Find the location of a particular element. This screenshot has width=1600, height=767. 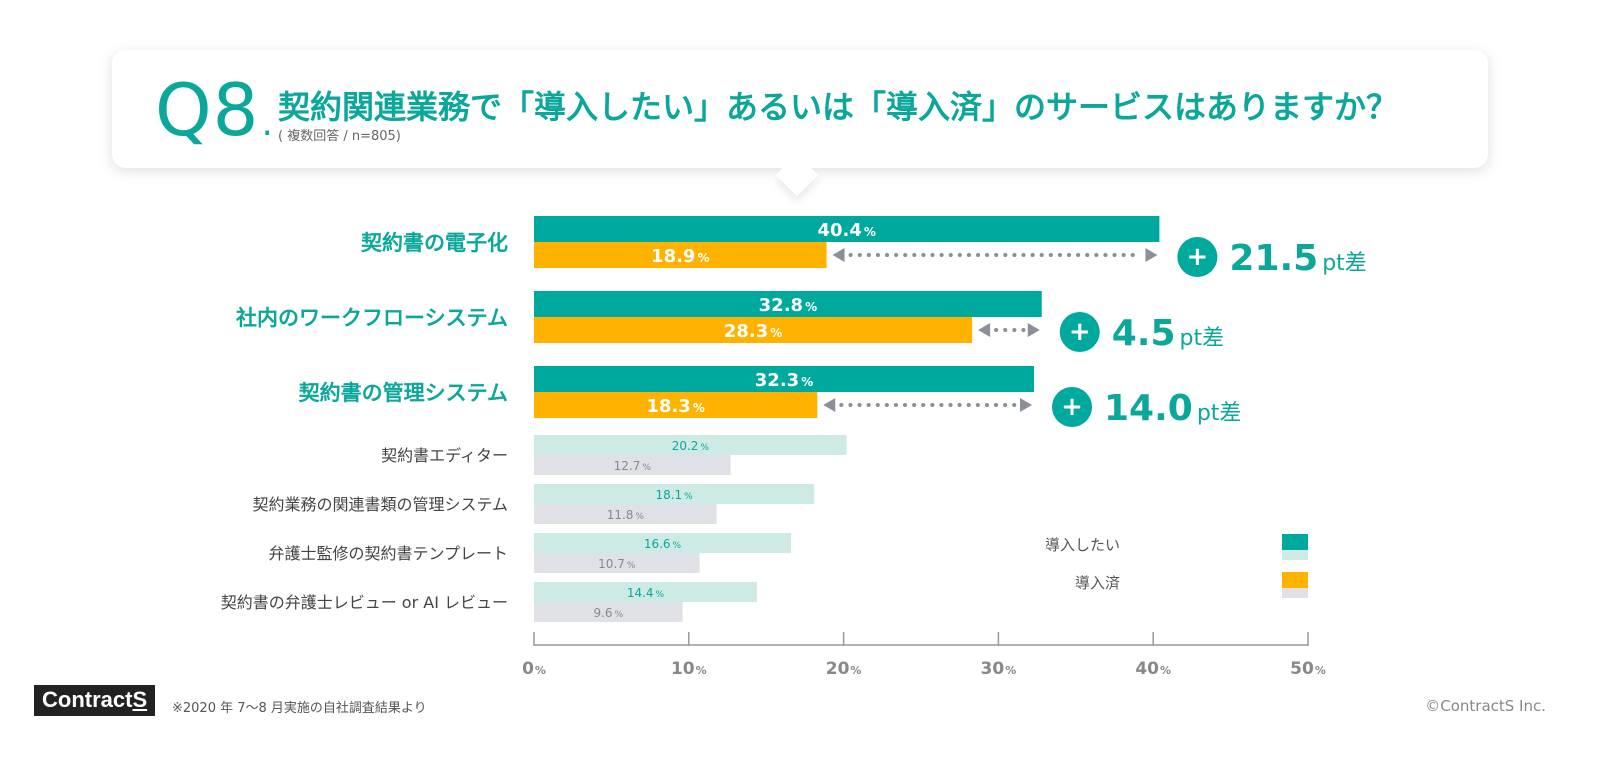

category-label: 契約書の電子化 is located at coordinates (434, 243).